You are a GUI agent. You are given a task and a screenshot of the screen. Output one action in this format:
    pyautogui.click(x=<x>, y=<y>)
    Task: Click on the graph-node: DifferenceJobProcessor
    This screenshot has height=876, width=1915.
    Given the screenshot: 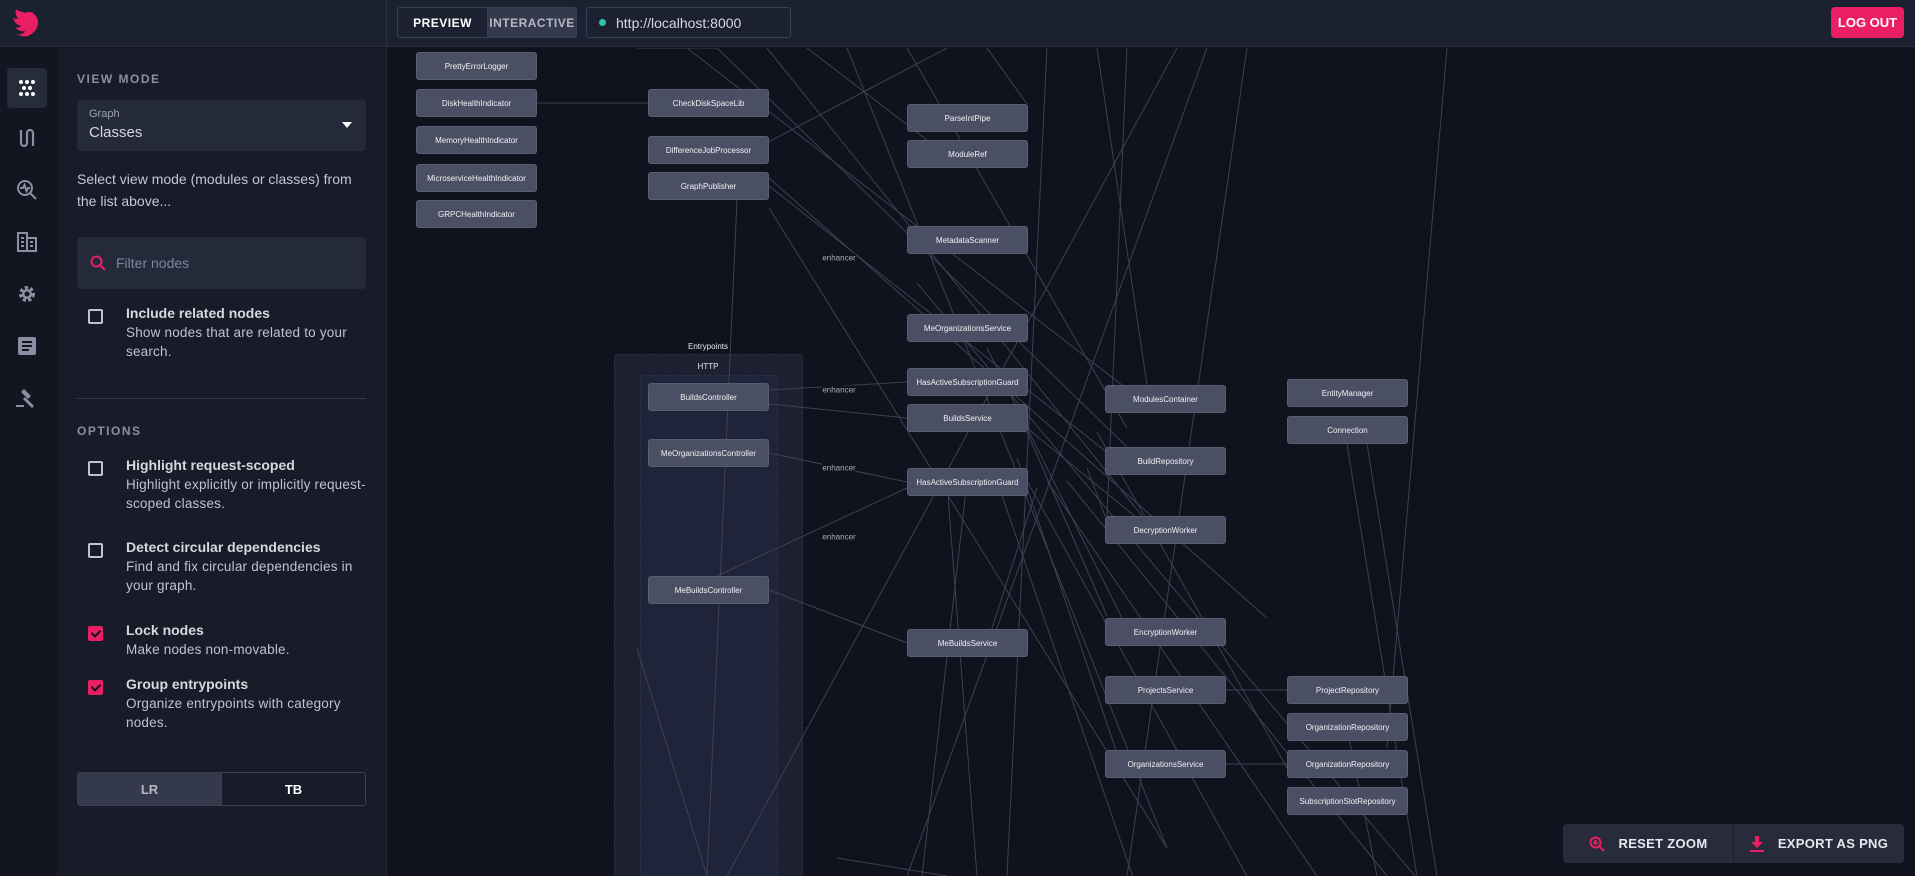 What is the action you would take?
    pyautogui.click(x=708, y=150)
    